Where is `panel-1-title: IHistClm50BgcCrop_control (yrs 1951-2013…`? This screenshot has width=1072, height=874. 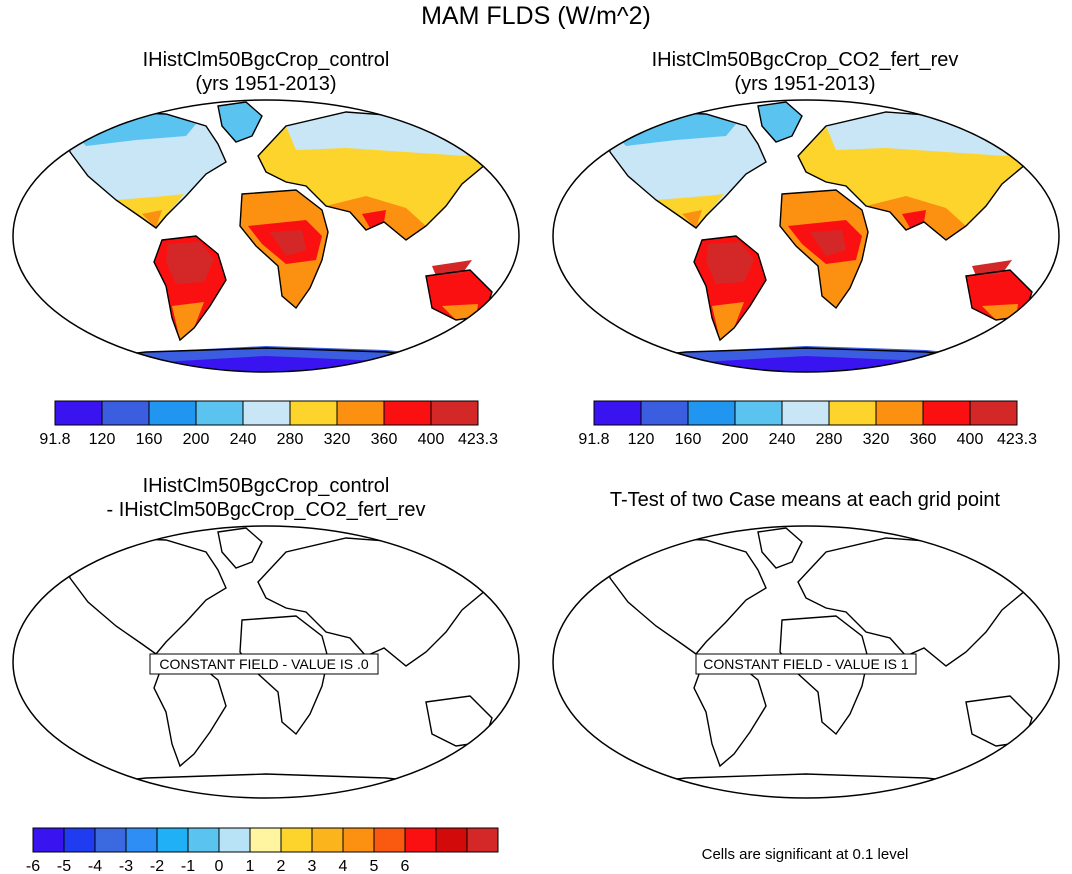 panel-1-title: IHistClm50BgcCrop_control (yrs 1951-2013… is located at coordinates (266, 72).